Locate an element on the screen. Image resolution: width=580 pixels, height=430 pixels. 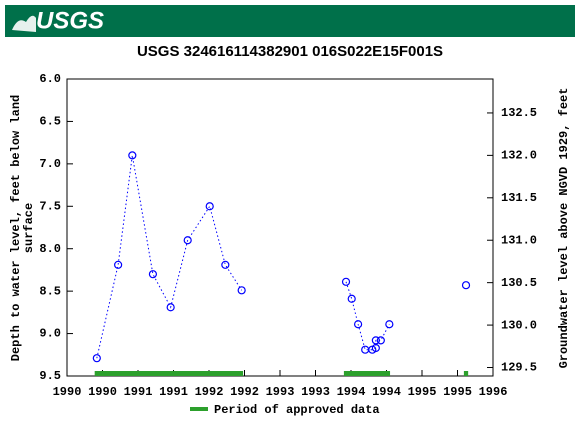
y2-tick-label: 130.5 is located at coordinates (519, 283).